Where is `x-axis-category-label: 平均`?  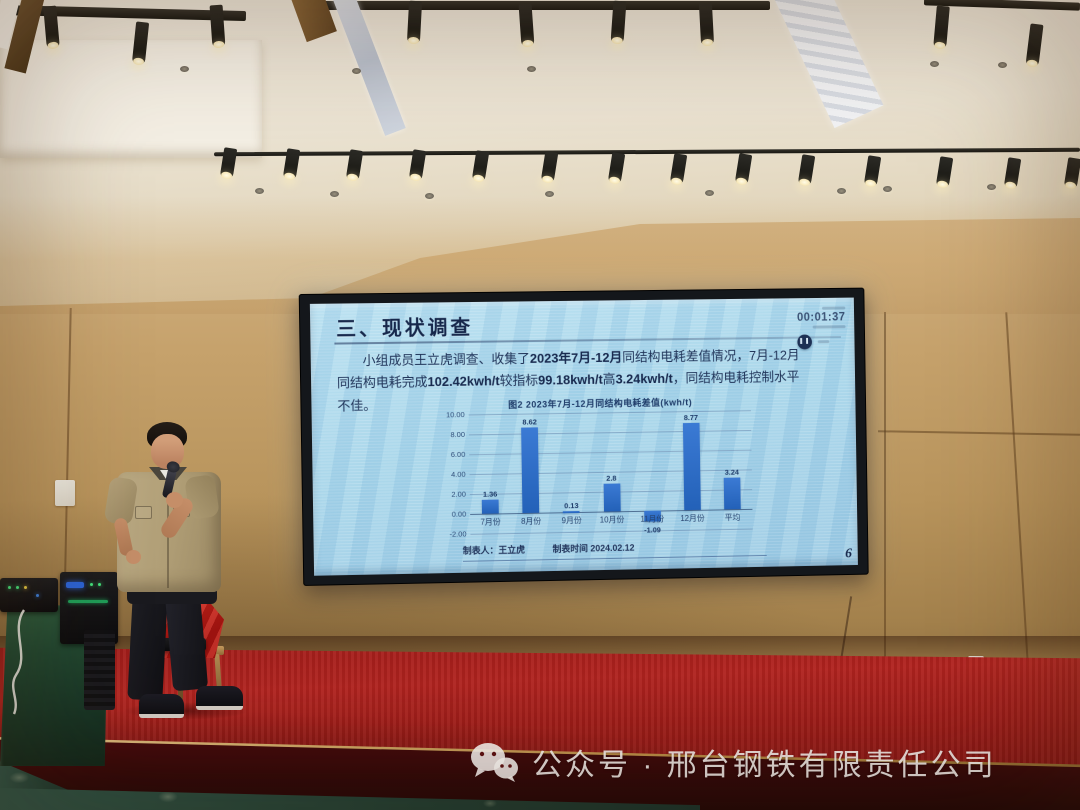 x-axis-category-label: 平均 is located at coordinates (732, 518).